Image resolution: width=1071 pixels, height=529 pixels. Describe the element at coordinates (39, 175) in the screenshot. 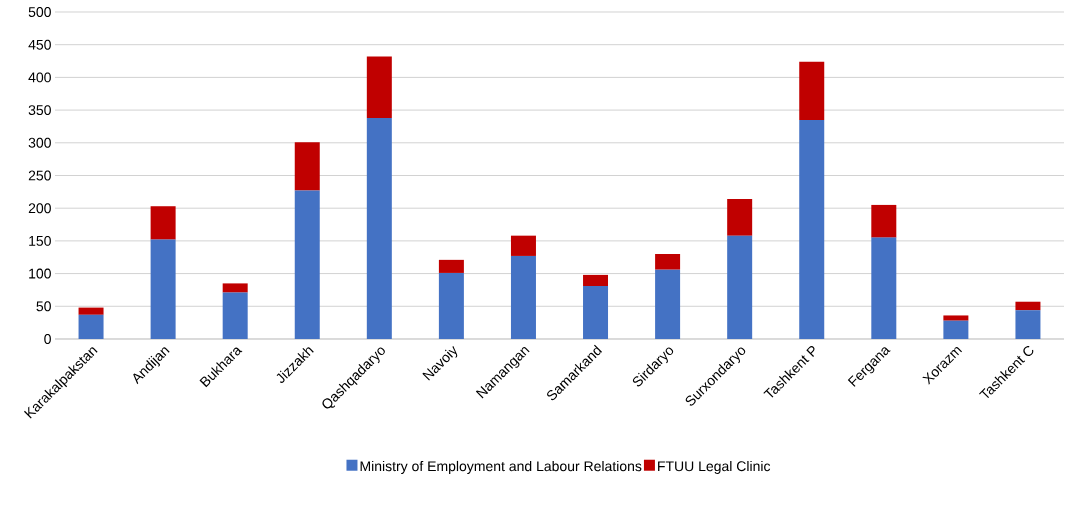

I see `y-tick-label: 250` at that location.